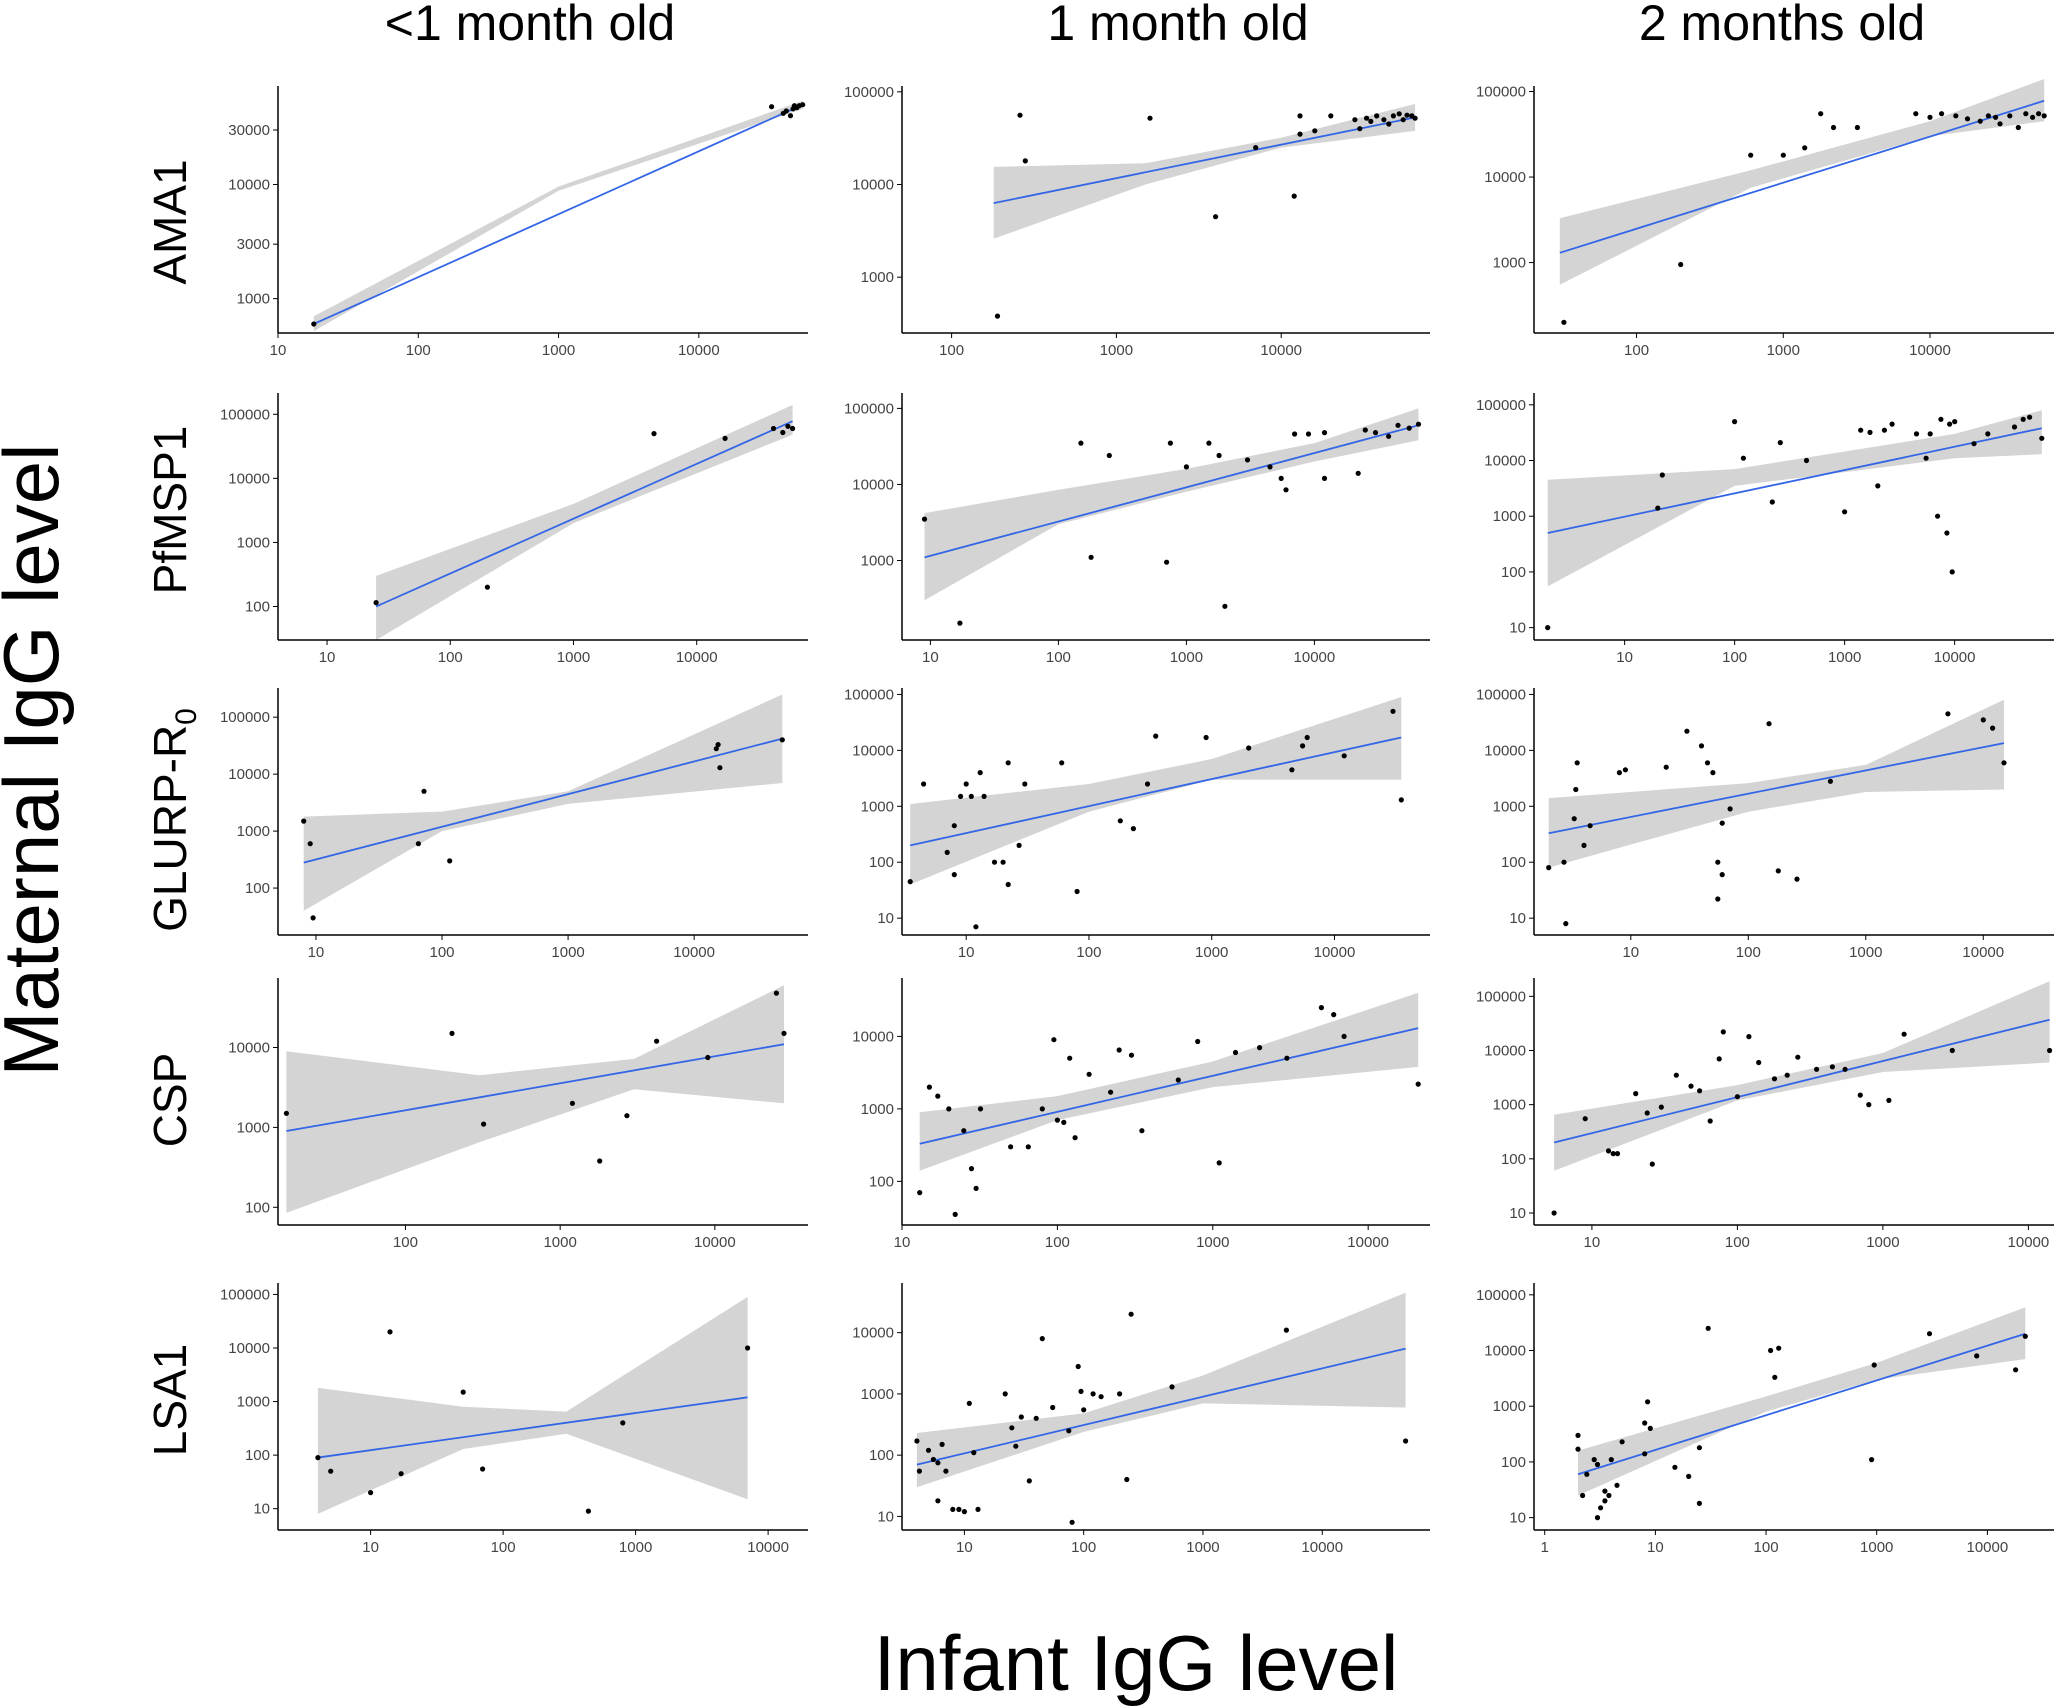  I want to click on x-axis-title: Infant IgG level, so click(1136, 1663).